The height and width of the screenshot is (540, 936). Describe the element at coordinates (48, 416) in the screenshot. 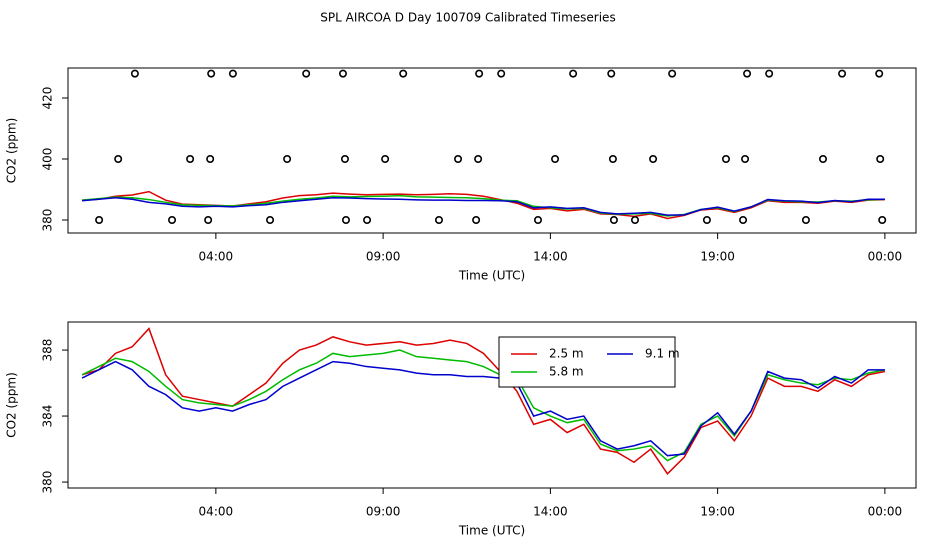

I see `y-tick-label: 384` at that location.